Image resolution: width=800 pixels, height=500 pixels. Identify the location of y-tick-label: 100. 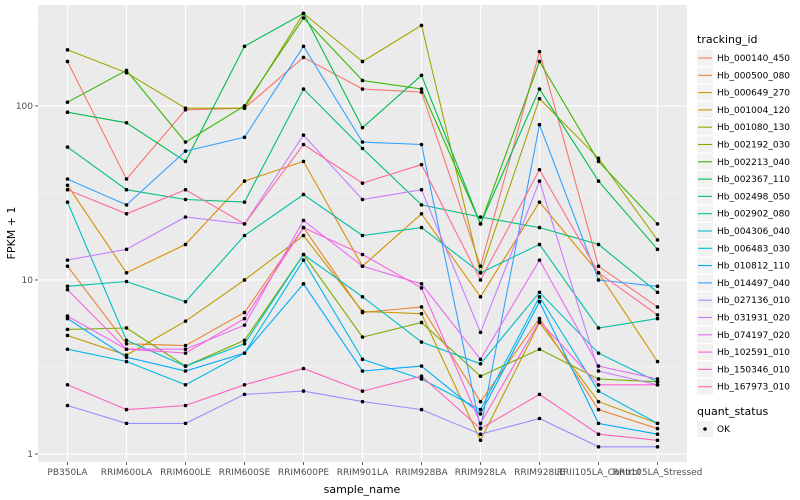
(24, 107).